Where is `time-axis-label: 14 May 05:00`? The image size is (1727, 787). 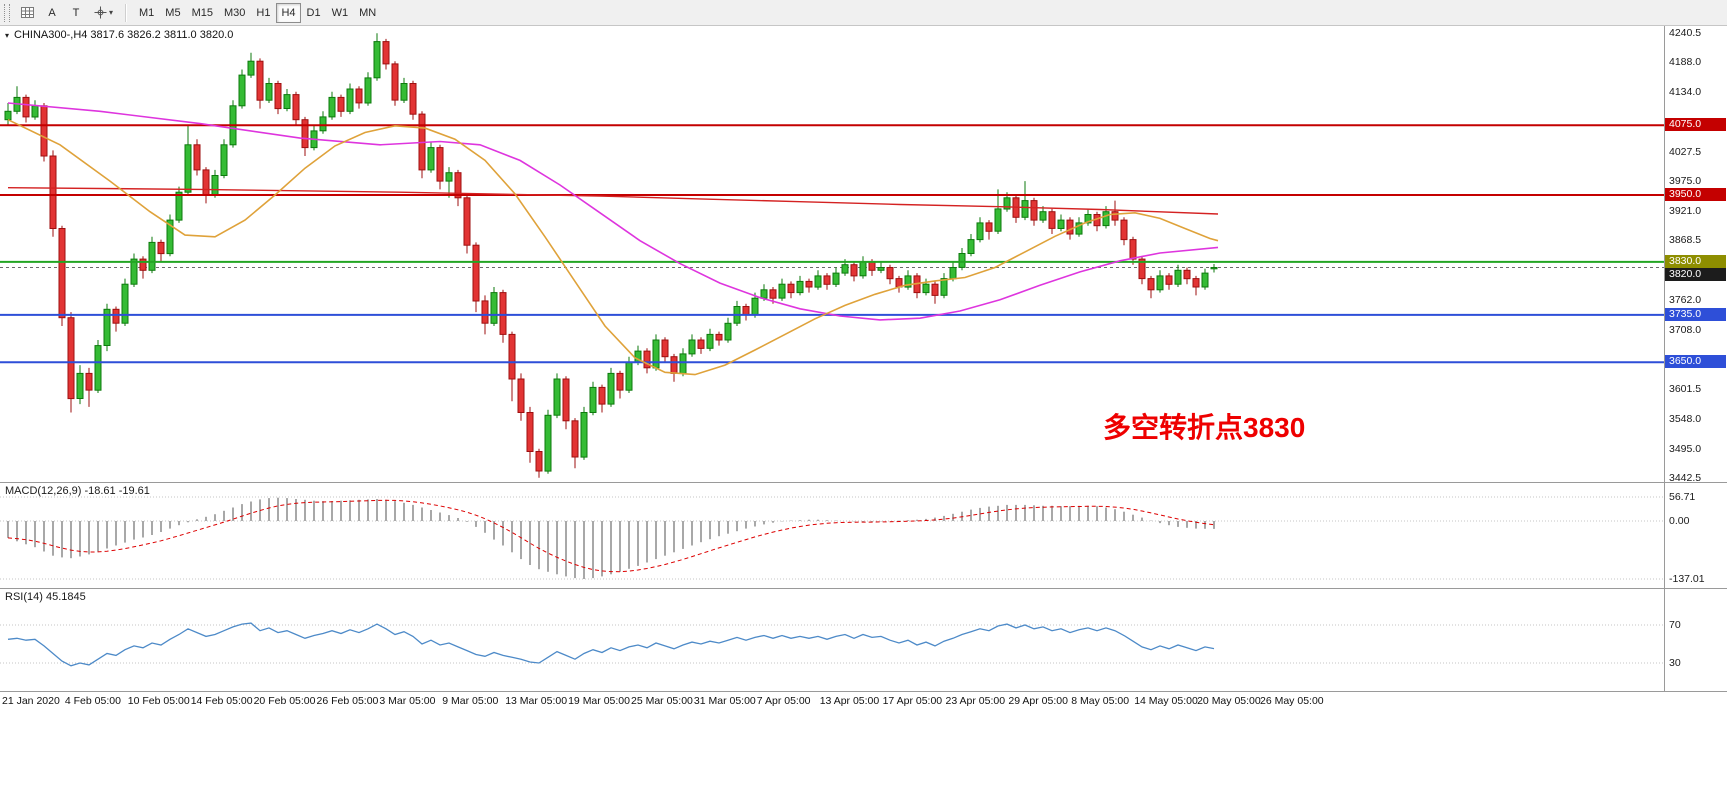
time-axis-label: 14 May 05:00 is located at coordinates (1166, 701).